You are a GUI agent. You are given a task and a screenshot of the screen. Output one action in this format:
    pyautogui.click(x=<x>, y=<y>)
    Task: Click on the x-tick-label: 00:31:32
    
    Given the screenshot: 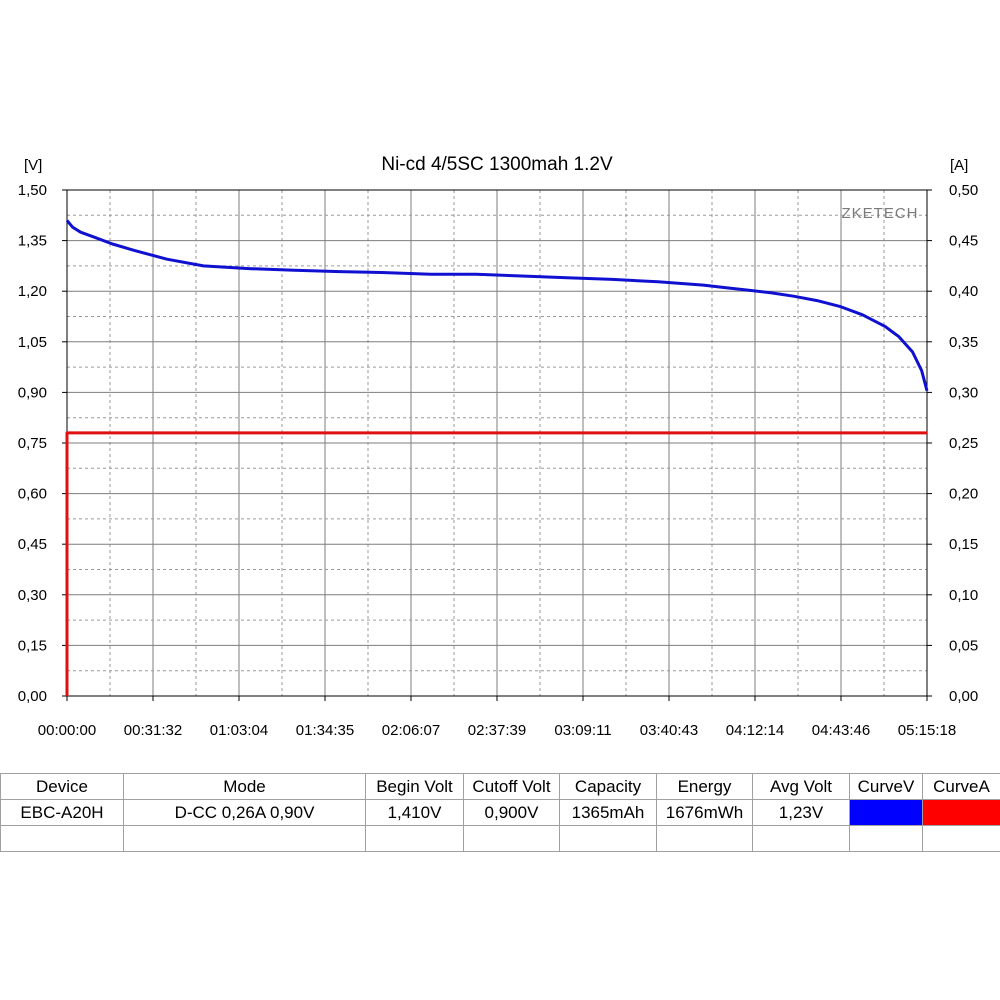 What is the action you would take?
    pyautogui.click(x=153, y=730)
    